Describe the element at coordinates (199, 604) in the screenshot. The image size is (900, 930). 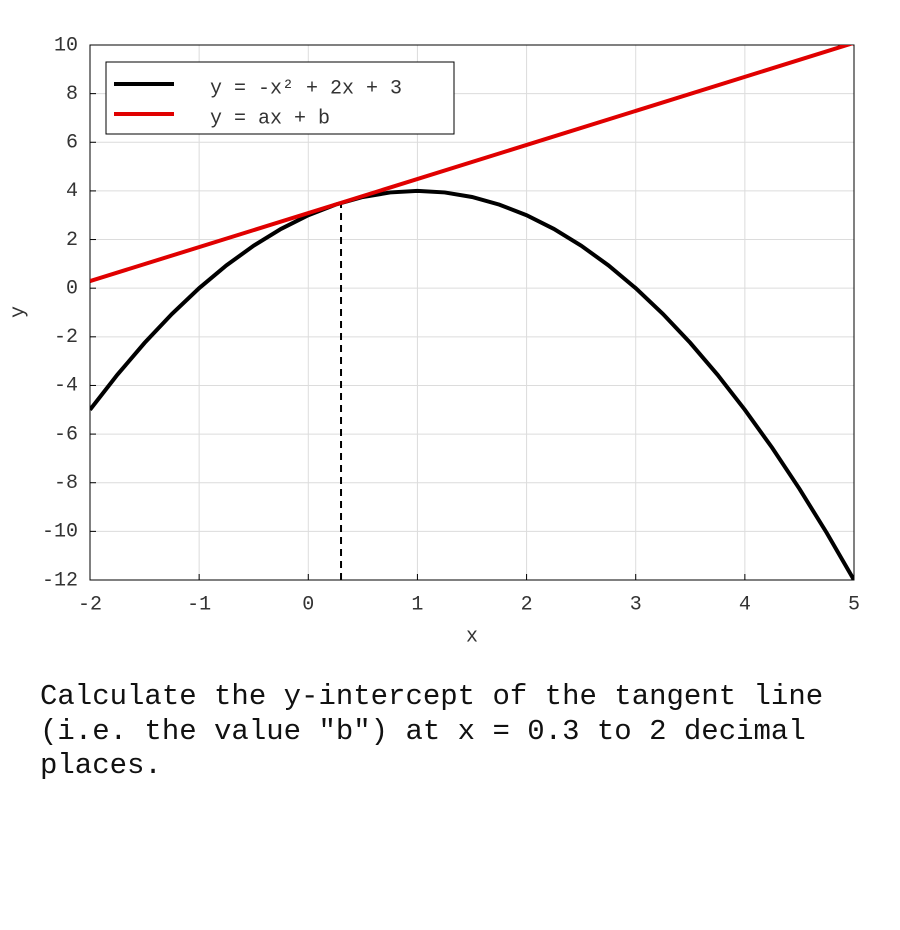
I see `x-tick-label: -1` at that location.